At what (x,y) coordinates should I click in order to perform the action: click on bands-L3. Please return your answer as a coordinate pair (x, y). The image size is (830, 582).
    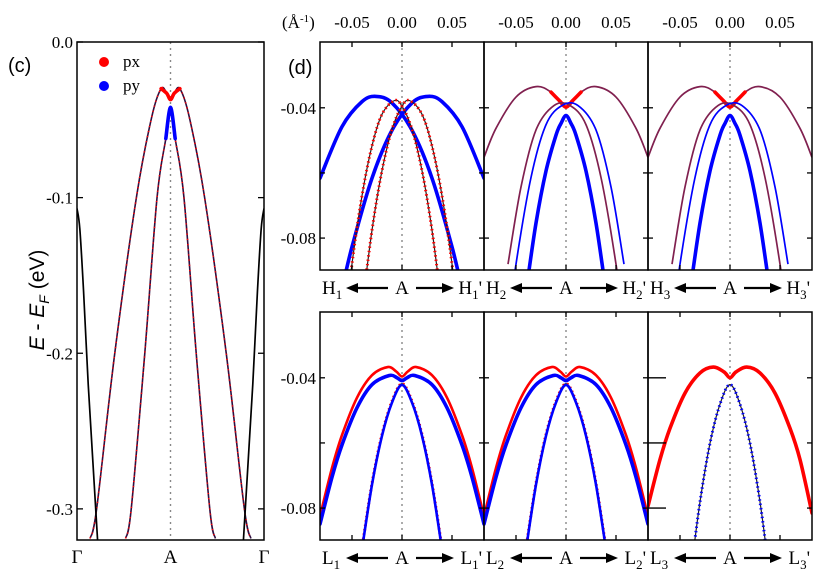
    Looking at the image, I should click on (730, 452).